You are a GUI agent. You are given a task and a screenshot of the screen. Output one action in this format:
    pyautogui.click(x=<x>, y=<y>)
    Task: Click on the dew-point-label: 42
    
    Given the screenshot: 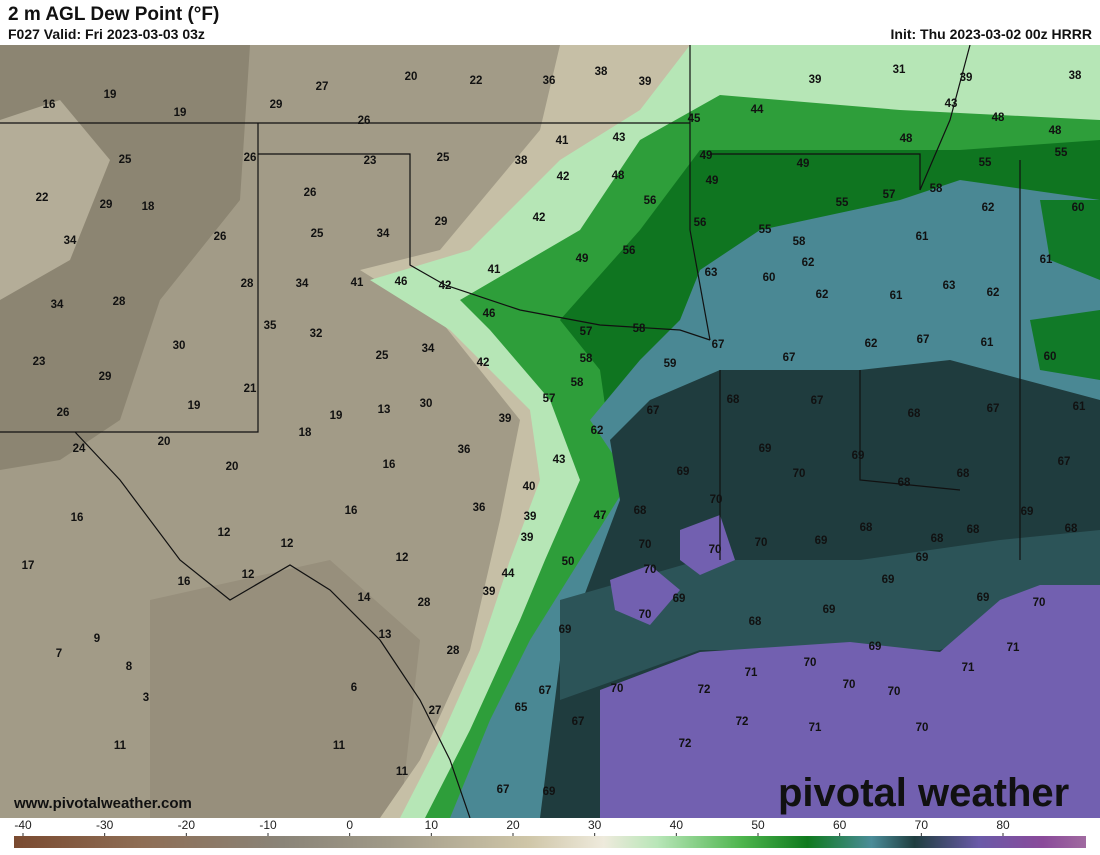 What is the action you would take?
    pyautogui.click(x=483, y=363)
    